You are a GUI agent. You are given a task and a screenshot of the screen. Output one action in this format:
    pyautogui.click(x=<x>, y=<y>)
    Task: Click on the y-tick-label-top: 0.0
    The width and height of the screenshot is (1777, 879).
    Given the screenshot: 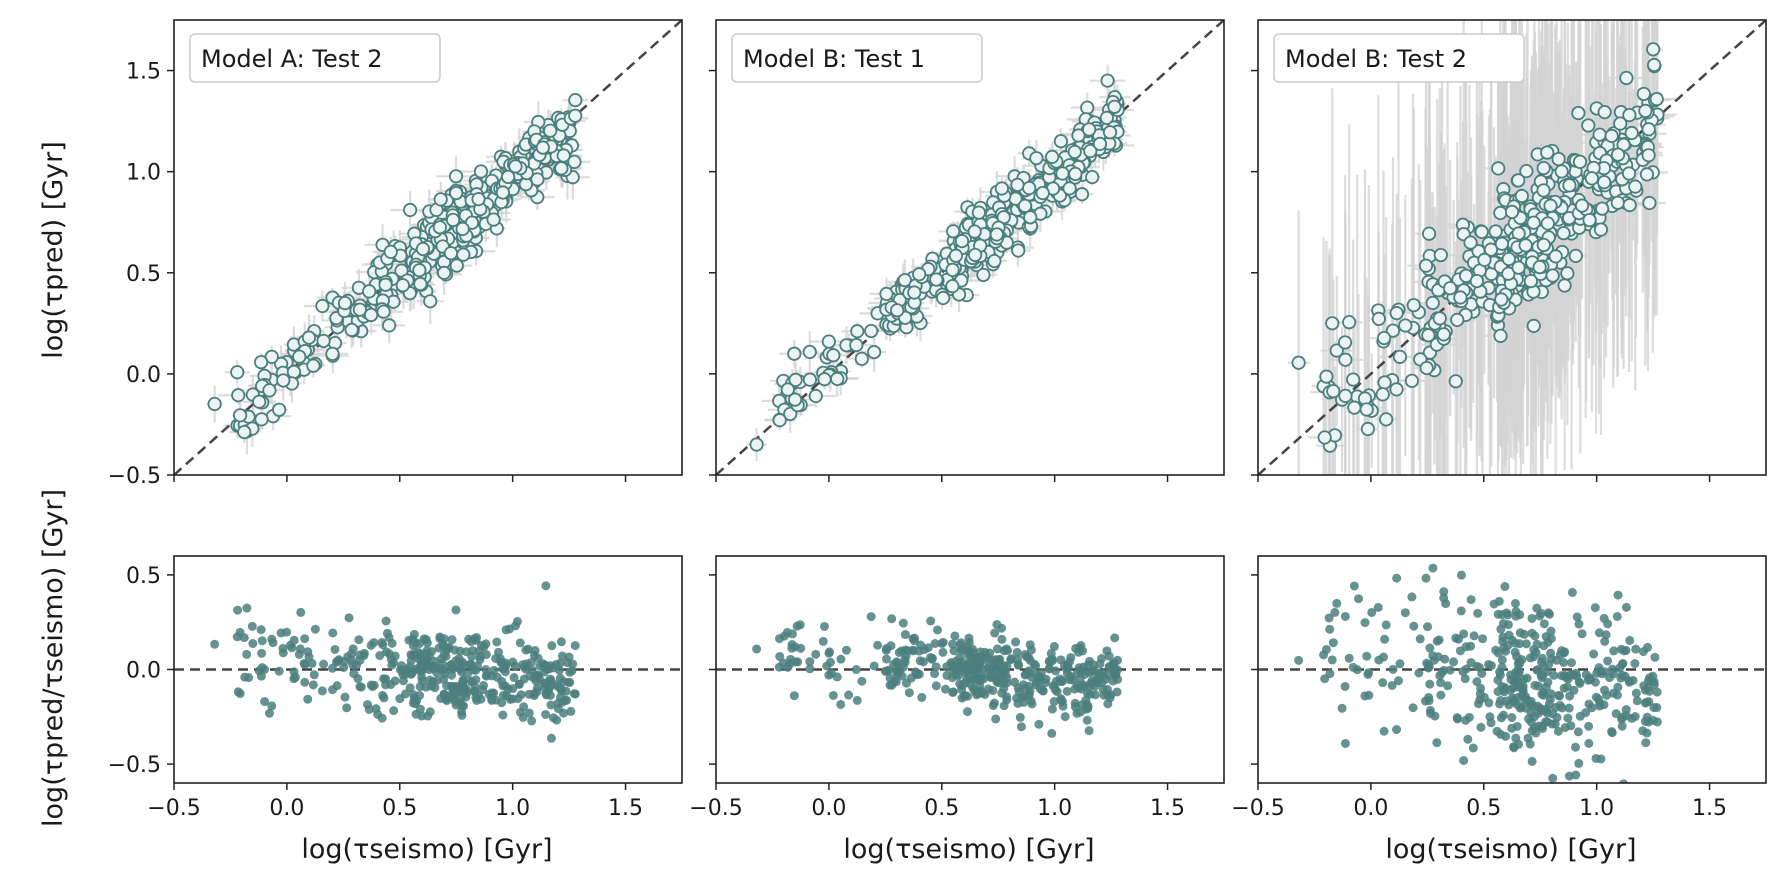 What is the action you would take?
    pyautogui.click(x=143, y=375)
    